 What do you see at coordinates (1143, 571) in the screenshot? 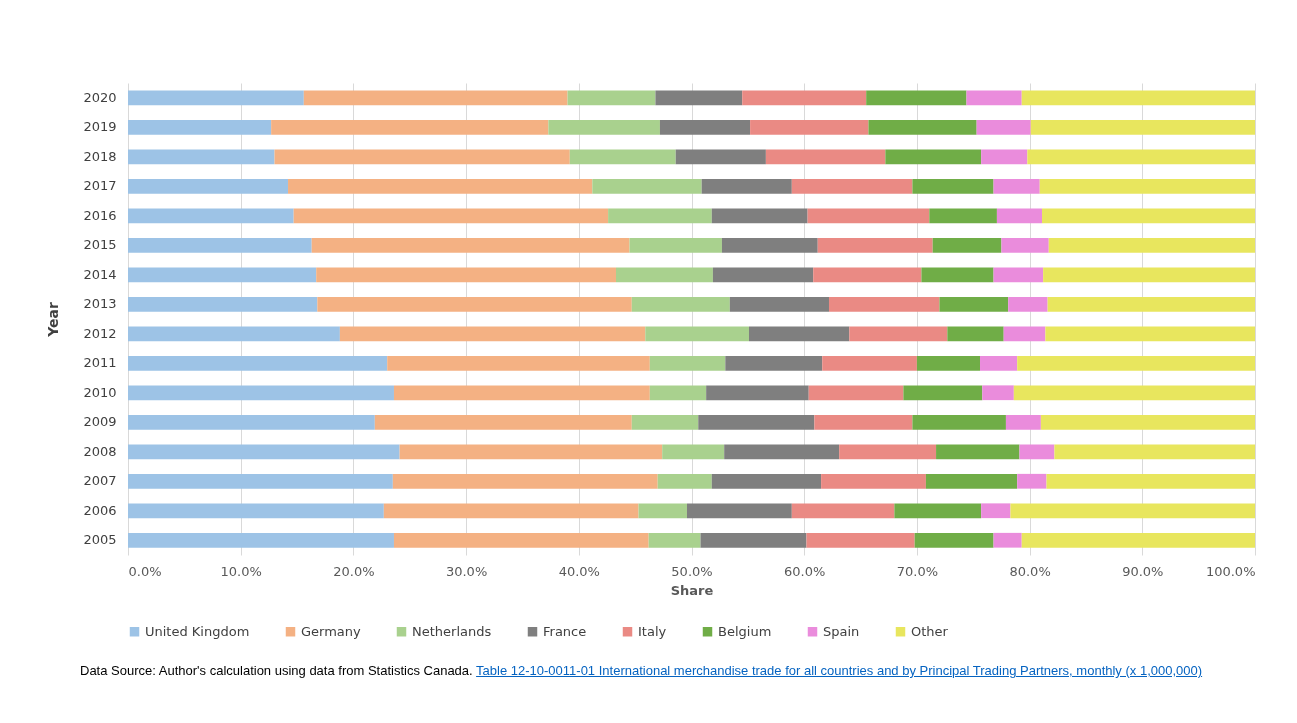
I see `x-tick-label: 90.0%` at bounding box center [1143, 571].